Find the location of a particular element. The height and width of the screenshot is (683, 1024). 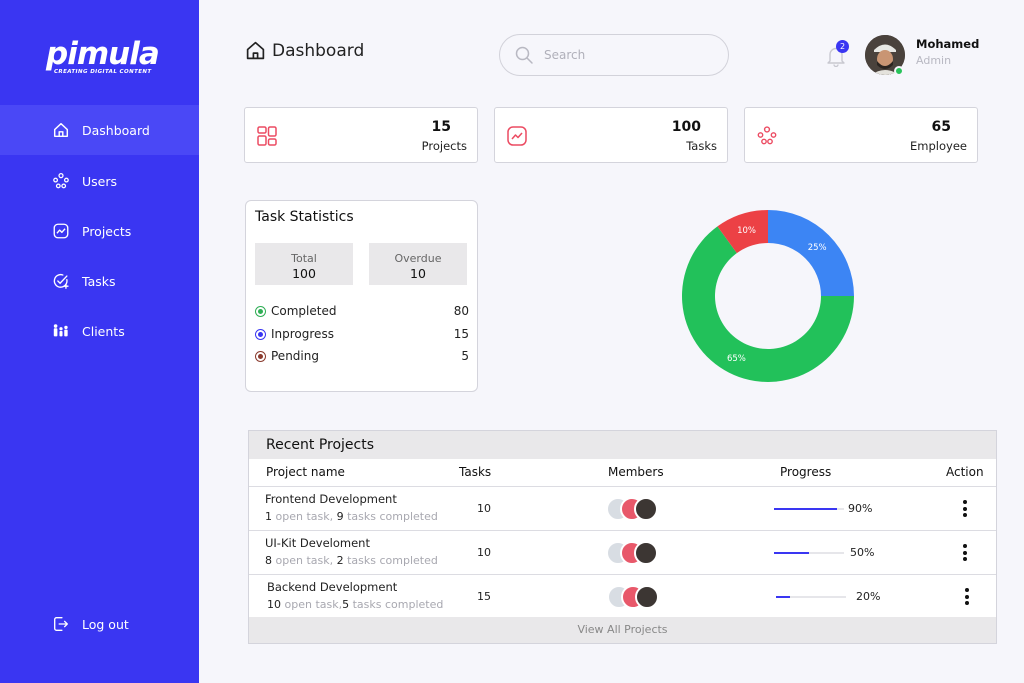

avatar is located at coordinates (885, 55).